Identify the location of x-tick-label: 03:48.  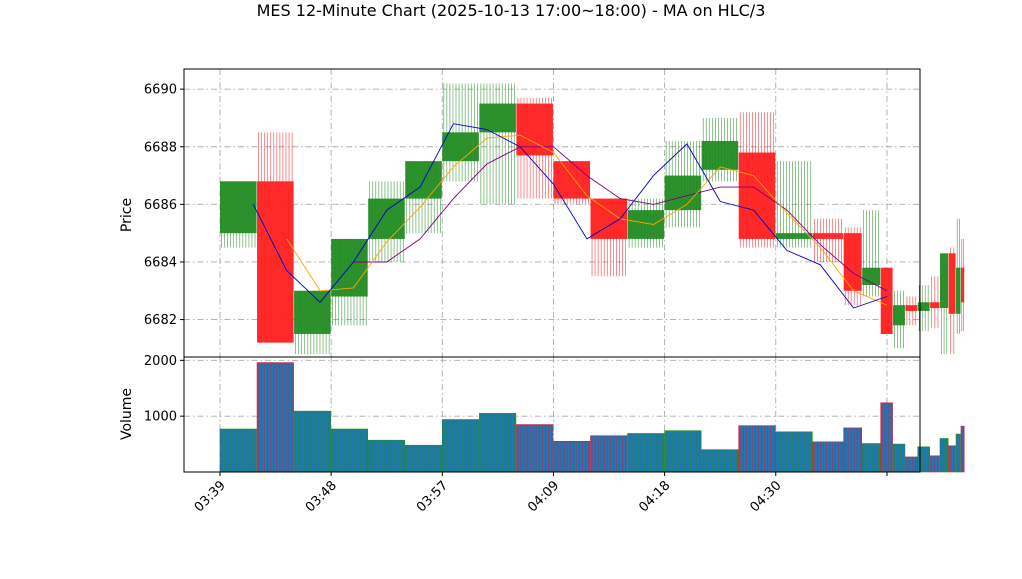
(321, 496).